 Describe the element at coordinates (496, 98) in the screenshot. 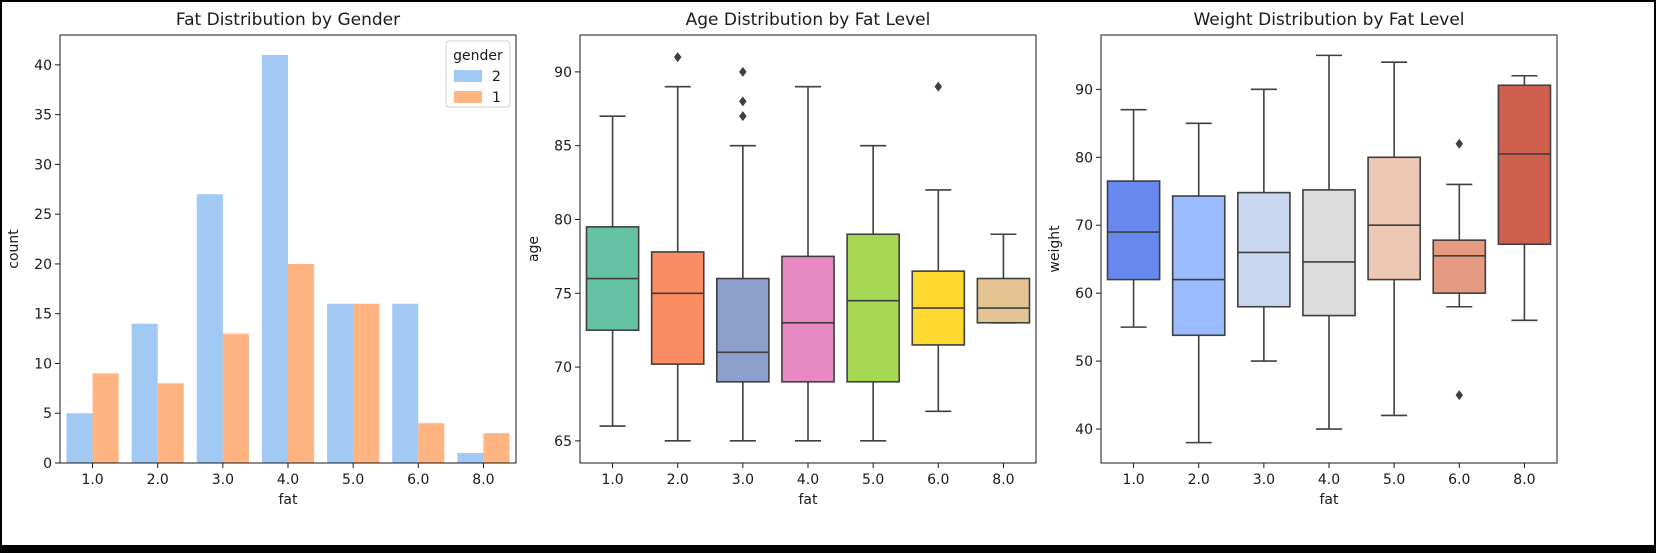

I see `legend-label-1: 1` at that location.